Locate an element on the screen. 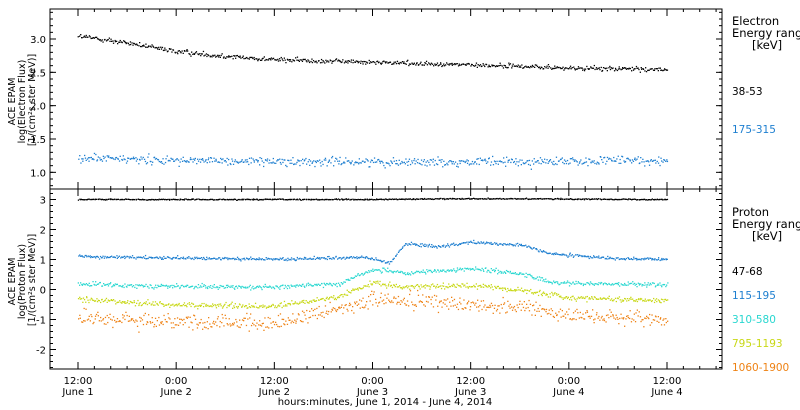 The width and height of the screenshot is (800, 410). x-tick-day-label: June 2 is located at coordinates (274, 392).